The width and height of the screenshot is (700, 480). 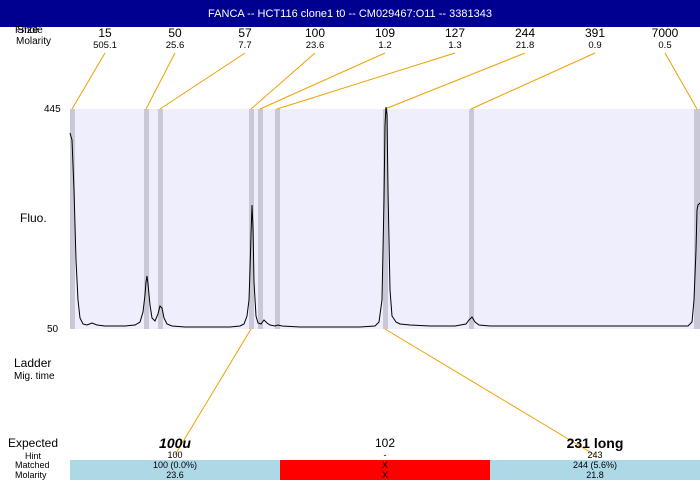 I want to click on peak-column: 391 0.9, so click(x=595, y=39).